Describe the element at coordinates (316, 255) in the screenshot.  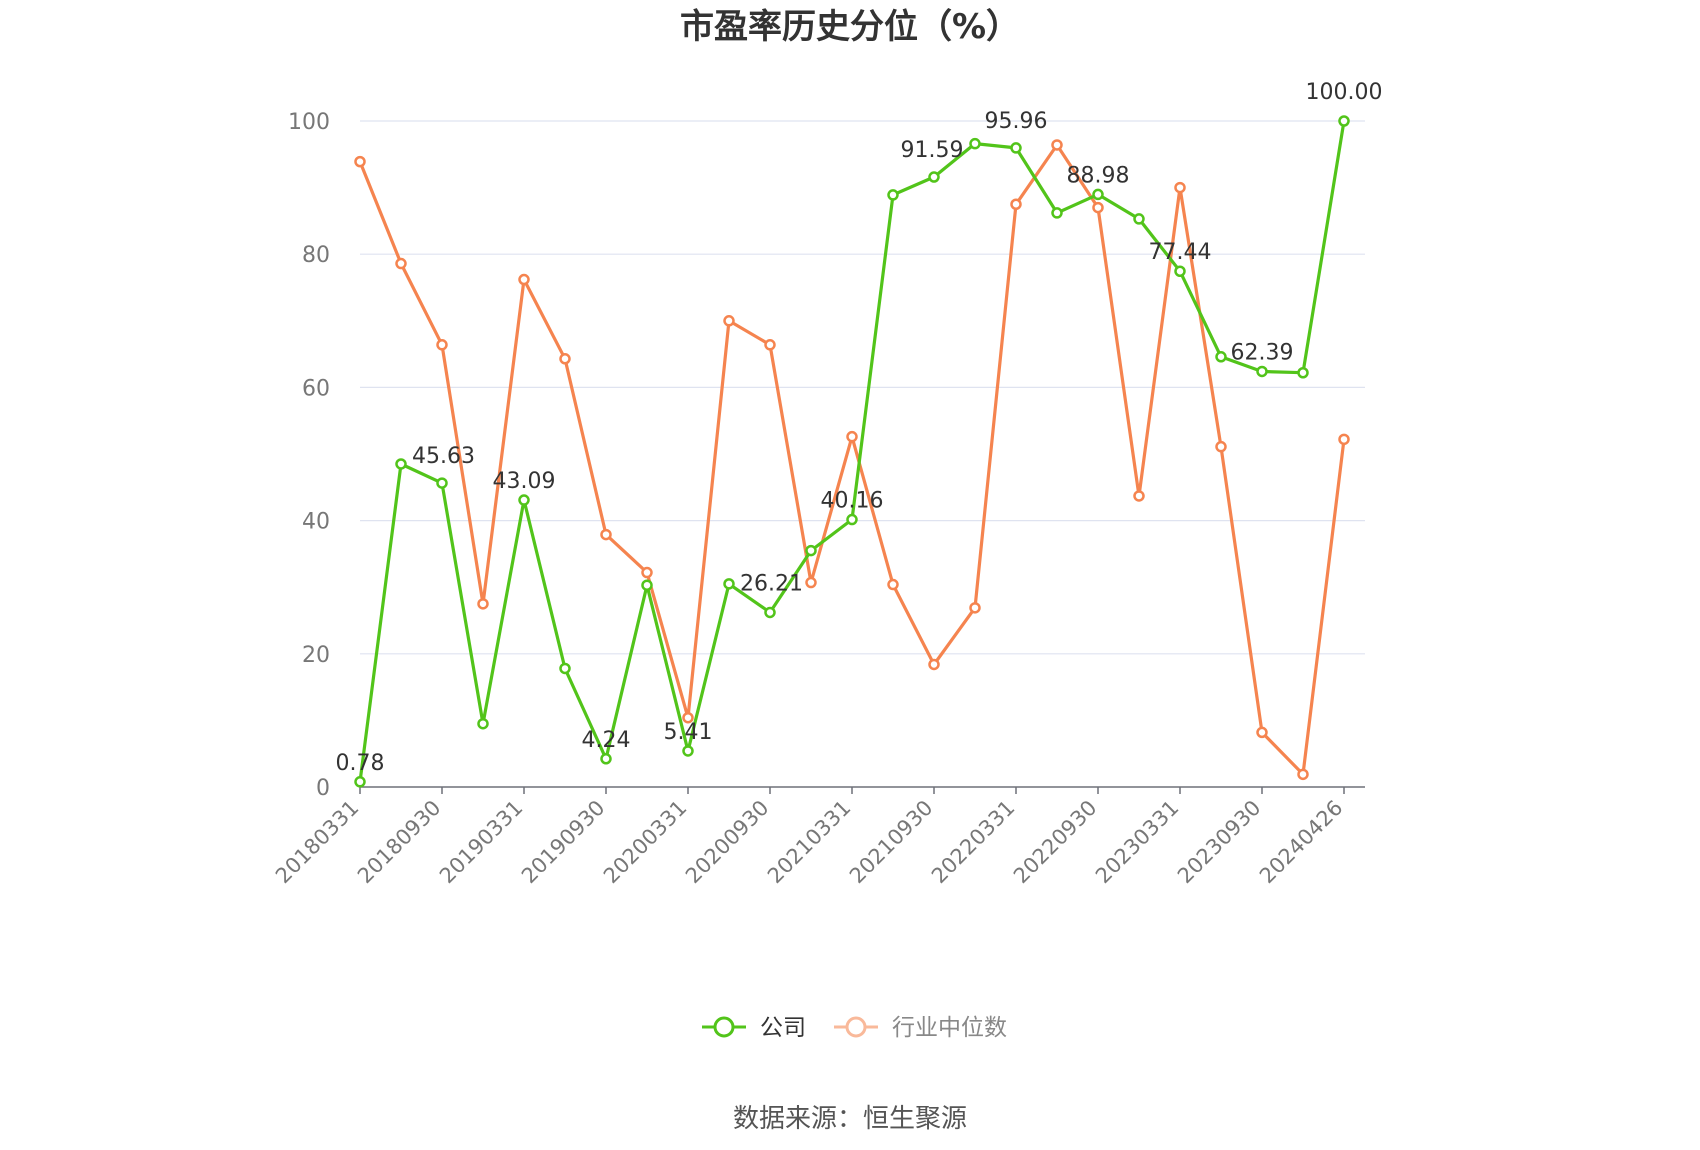
I see `y-tick-label-80: 80` at that location.